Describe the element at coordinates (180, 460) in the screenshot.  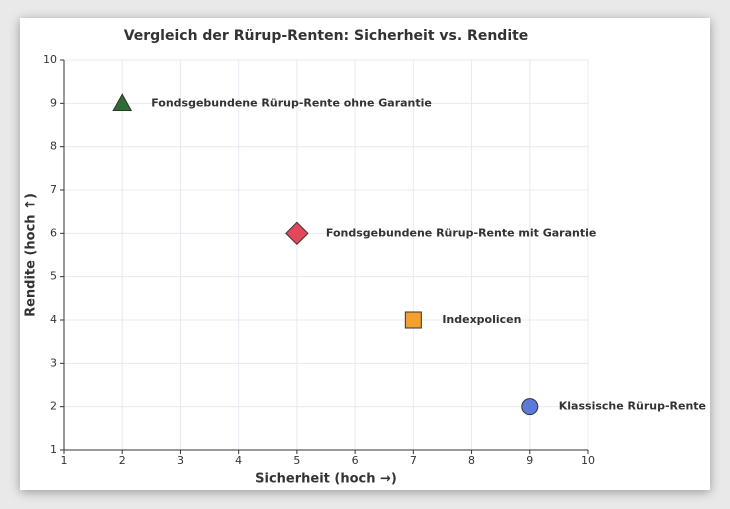
I see `x-tick-label: 3` at that location.